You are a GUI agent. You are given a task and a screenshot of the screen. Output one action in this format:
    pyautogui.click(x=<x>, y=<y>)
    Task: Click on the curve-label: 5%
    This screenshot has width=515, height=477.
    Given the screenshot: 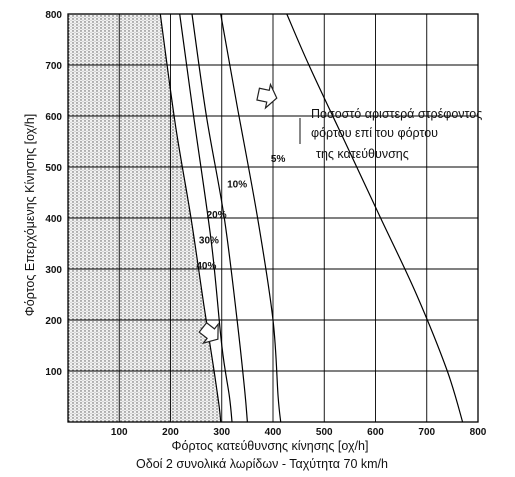 What is the action you would take?
    pyautogui.click(x=278, y=159)
    